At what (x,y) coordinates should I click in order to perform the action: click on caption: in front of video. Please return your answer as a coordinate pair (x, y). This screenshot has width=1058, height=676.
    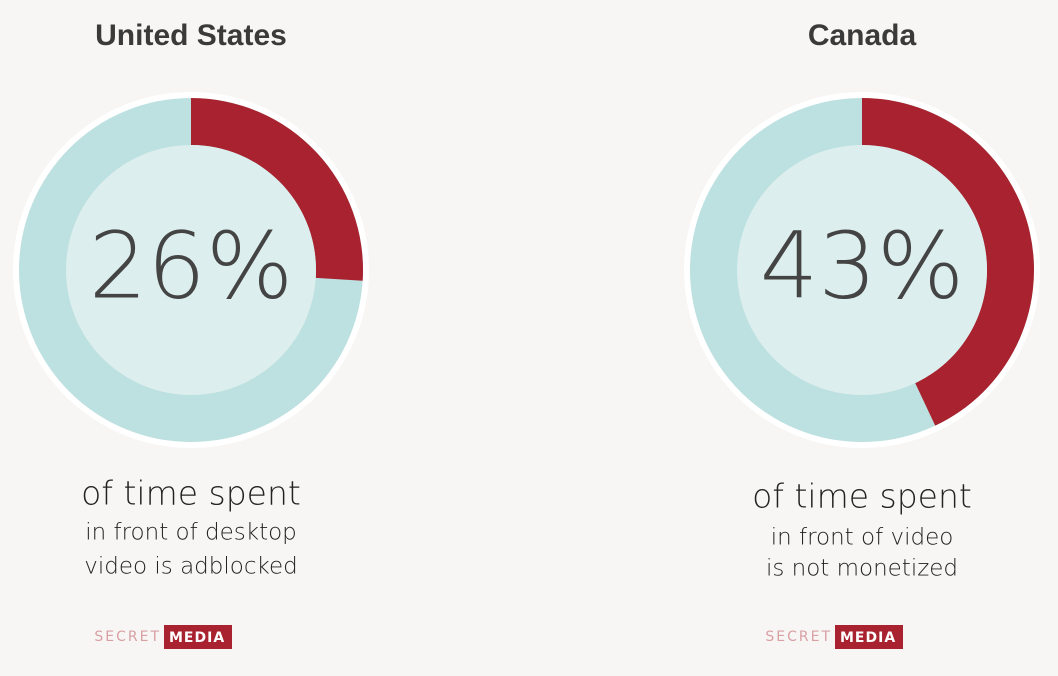
    Looking at the image, I should click on (862, 538).